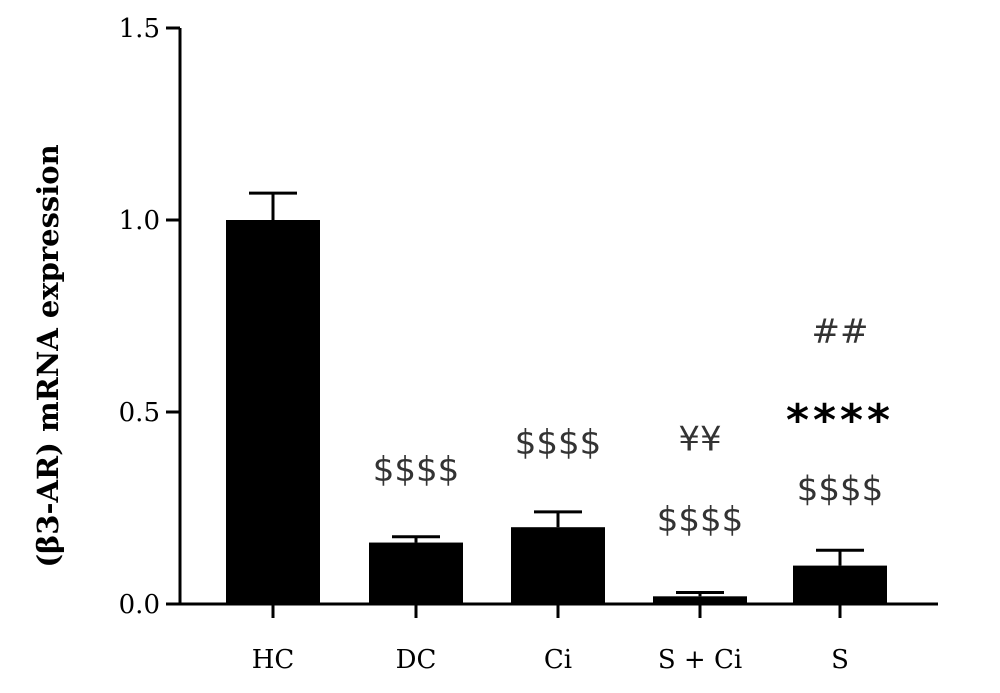  Describe the element at coordinates (48, 355) in the screenshot. I see `y-axis-label: (β3-AR) mRNA expression` at that location.